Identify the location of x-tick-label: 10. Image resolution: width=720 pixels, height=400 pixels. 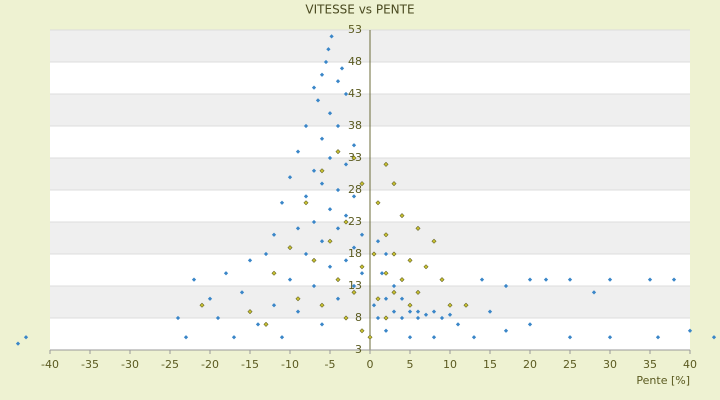
(450, 364).